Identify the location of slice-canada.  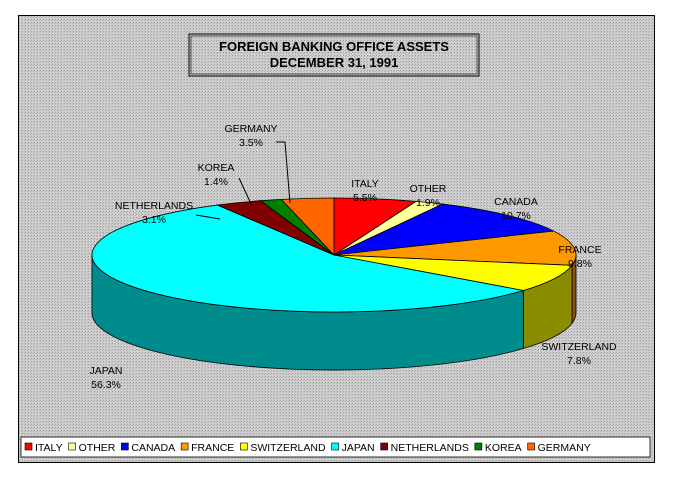
(444, 229).